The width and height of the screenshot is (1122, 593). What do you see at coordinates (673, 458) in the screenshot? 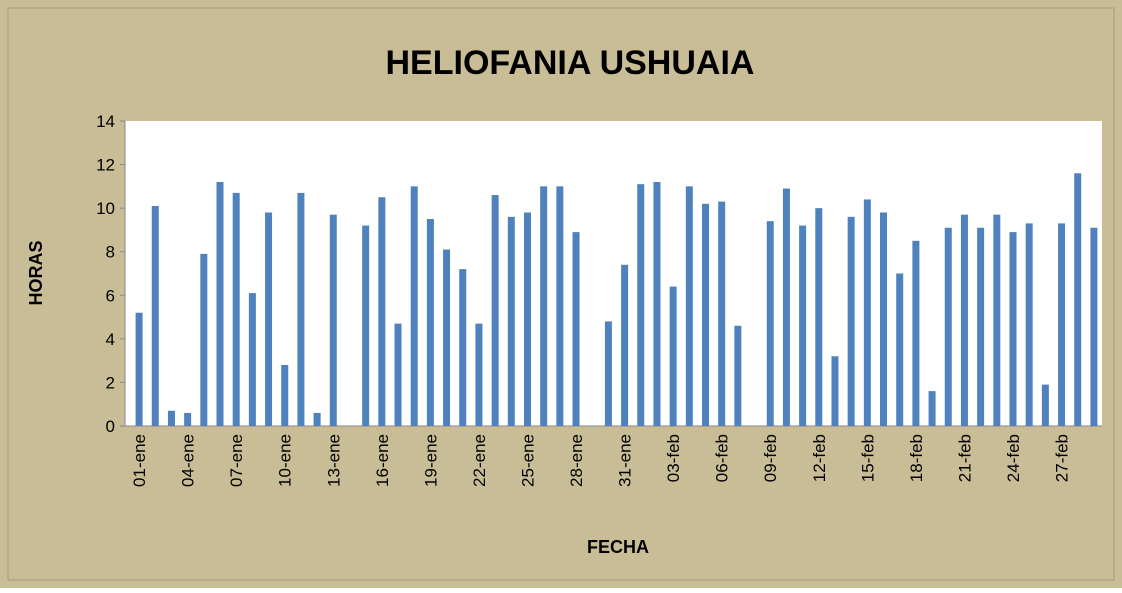
I see `x-tick-label: 03-feb` at bounding box center [673, 458].